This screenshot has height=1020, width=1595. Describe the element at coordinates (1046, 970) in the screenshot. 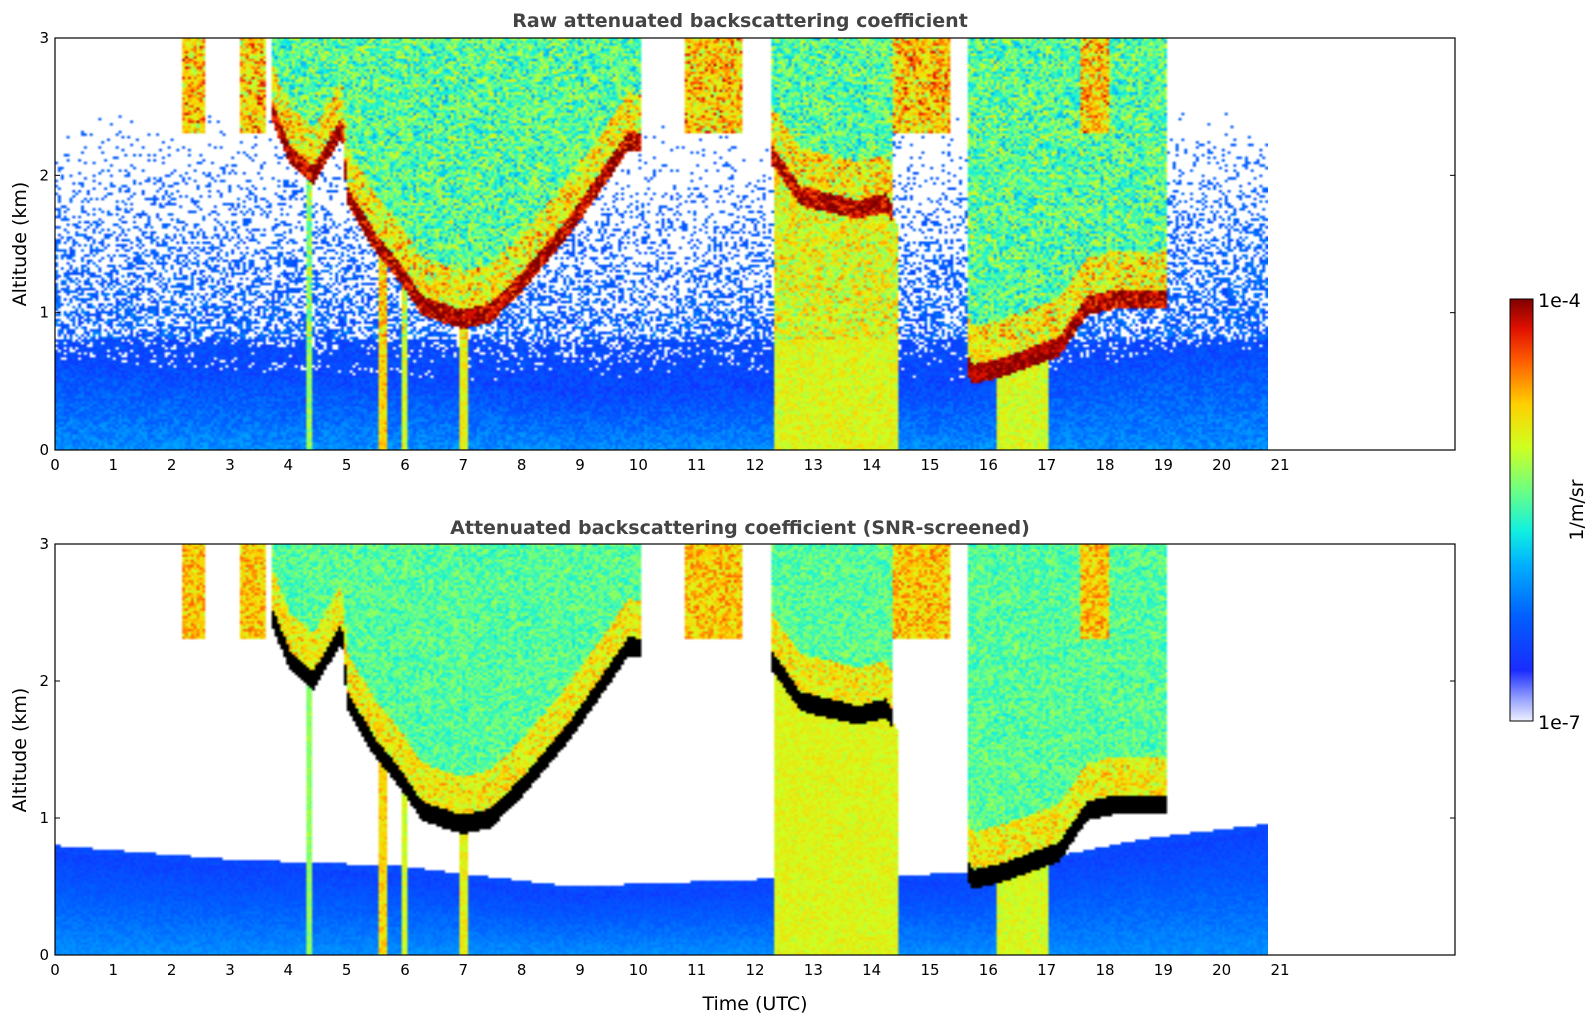

I see `panel-screened-xtick-label: 17` at that location.